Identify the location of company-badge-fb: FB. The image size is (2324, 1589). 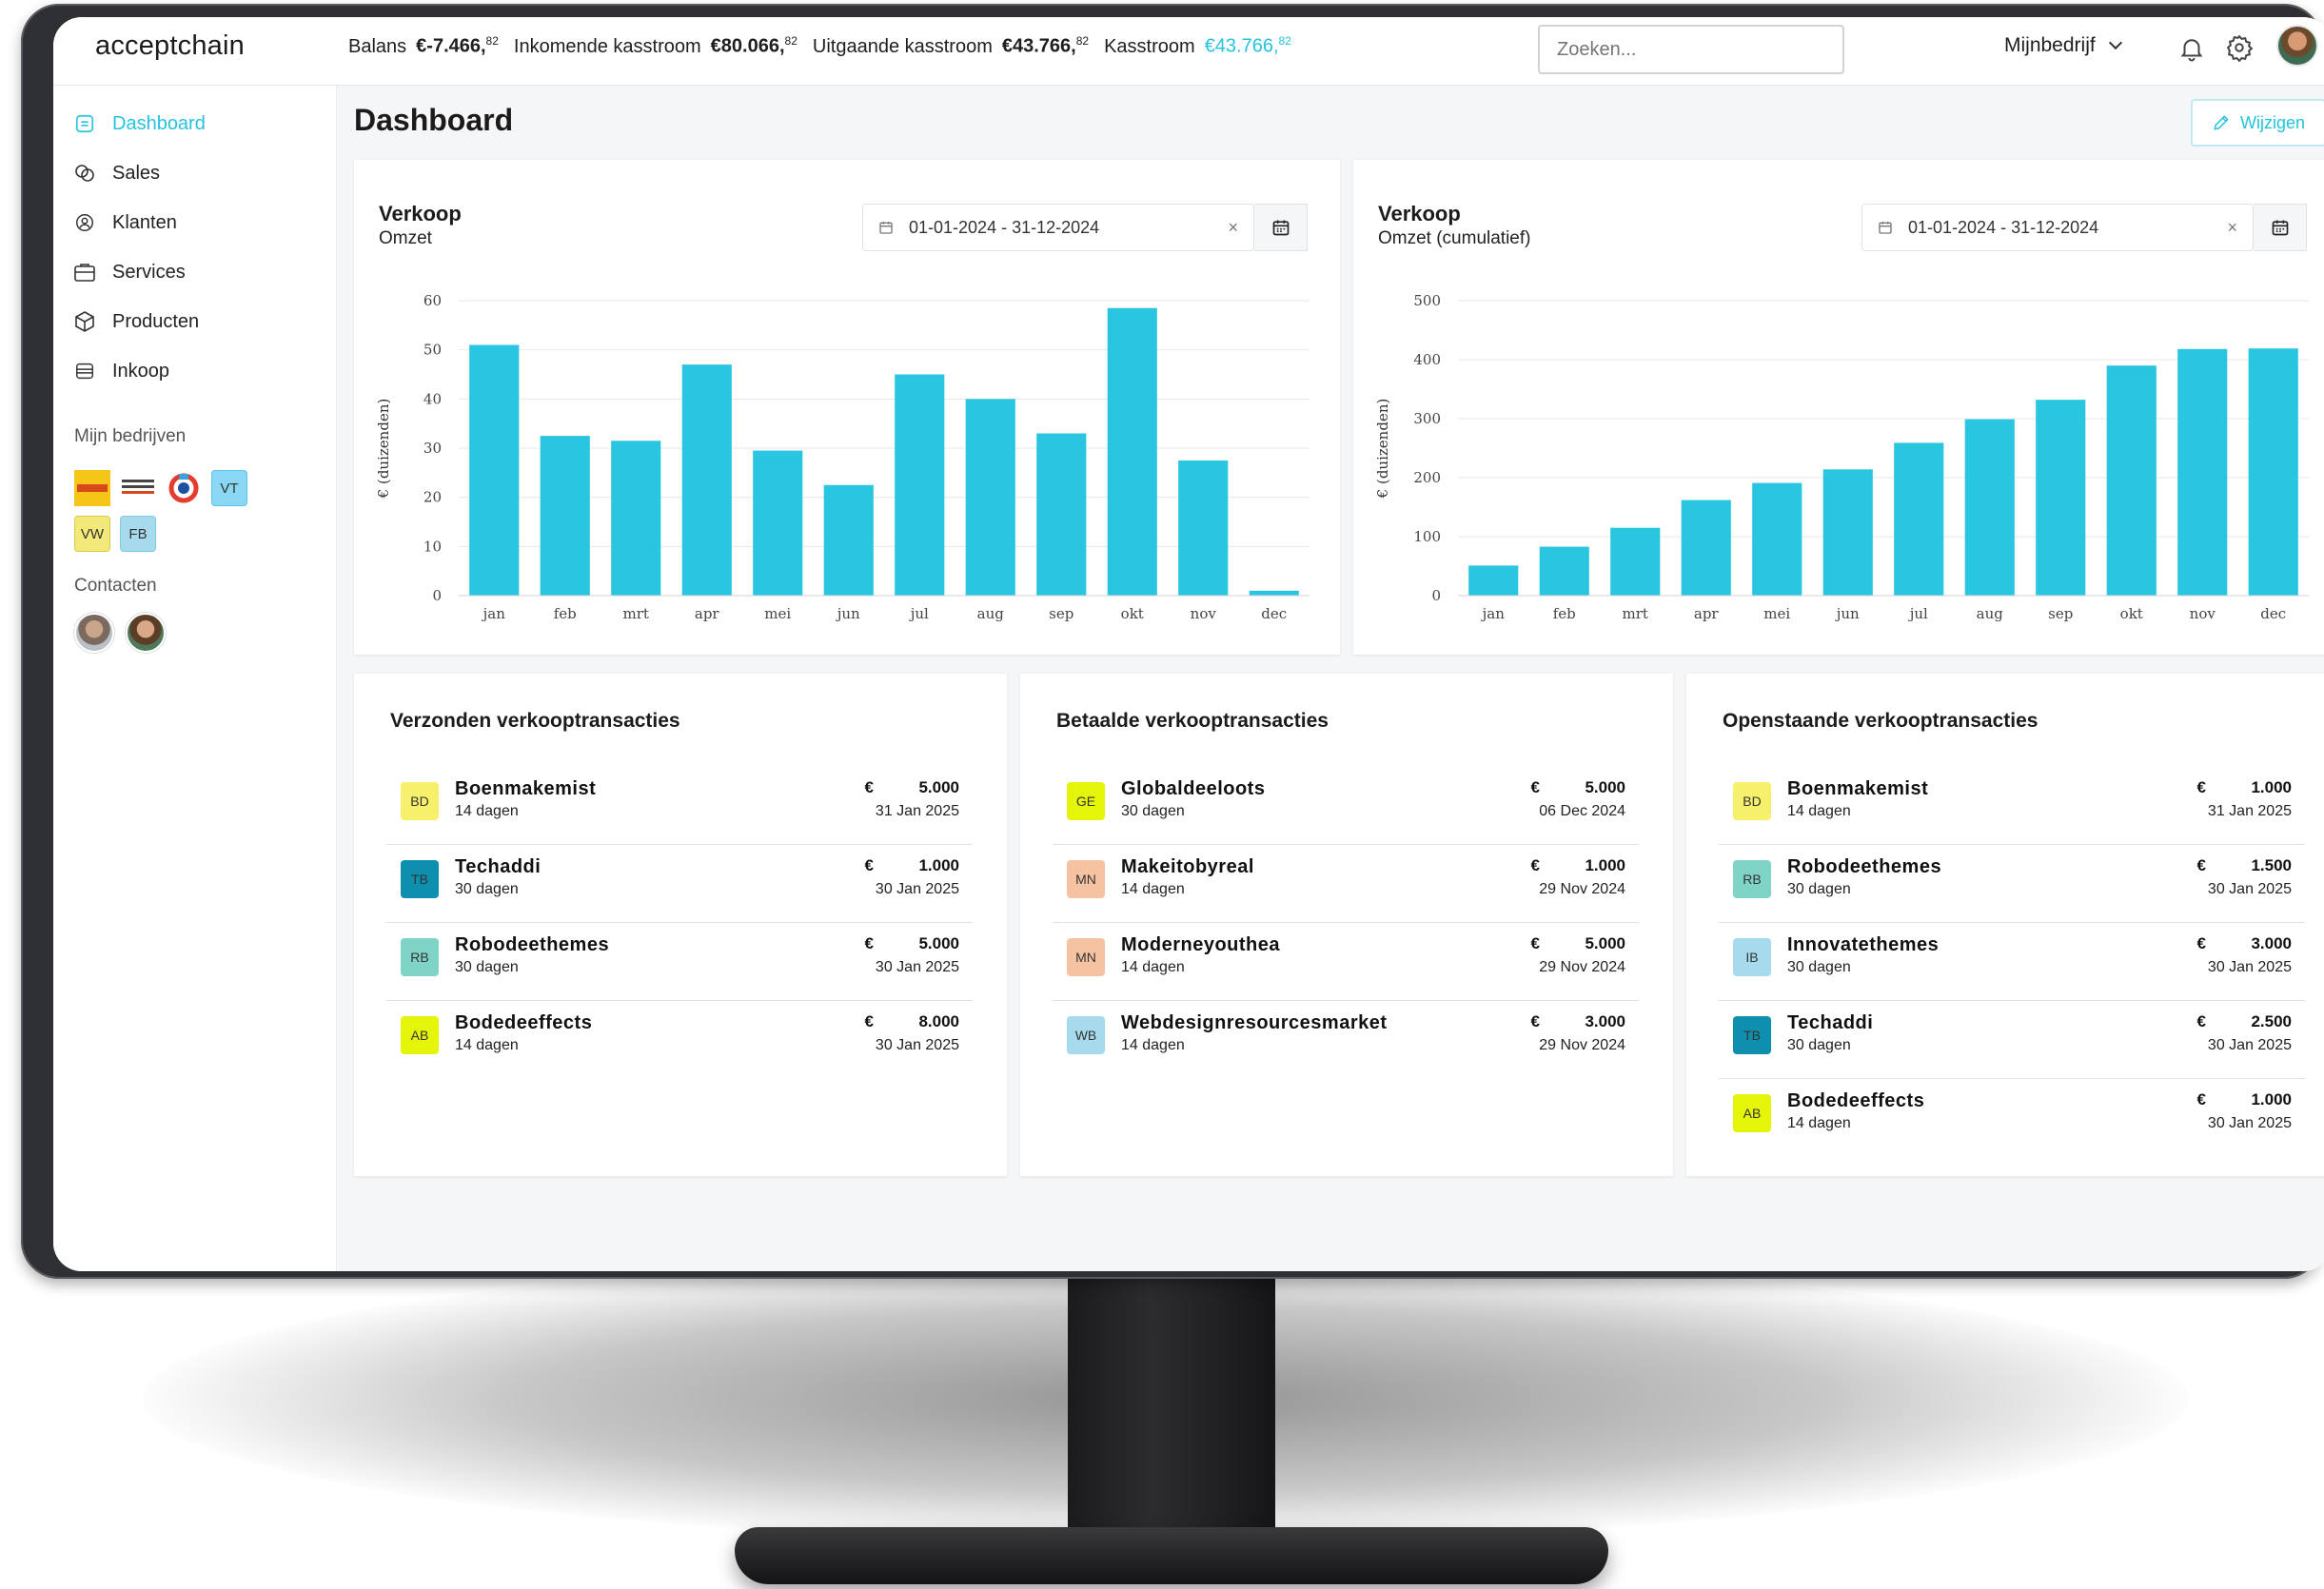
(138, 534).